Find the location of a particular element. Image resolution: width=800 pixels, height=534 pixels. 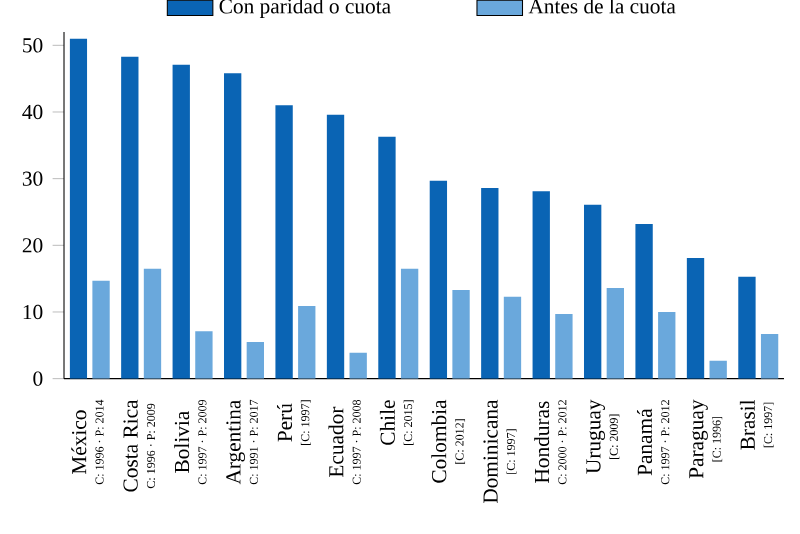

x-tick-label: Uruguay is located at coordinates (595, 436).